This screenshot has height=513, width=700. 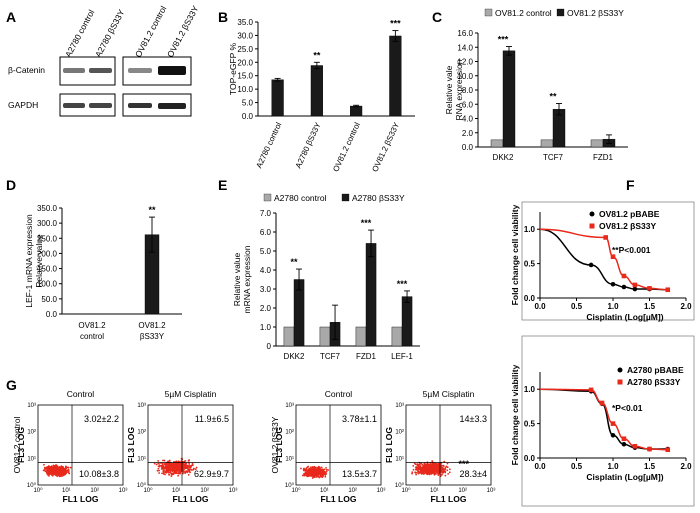 What do you see at coordinates (468, 90) in the screenshot?
I see `y-tick-label: 8.0` at bounding box center [468, 90].